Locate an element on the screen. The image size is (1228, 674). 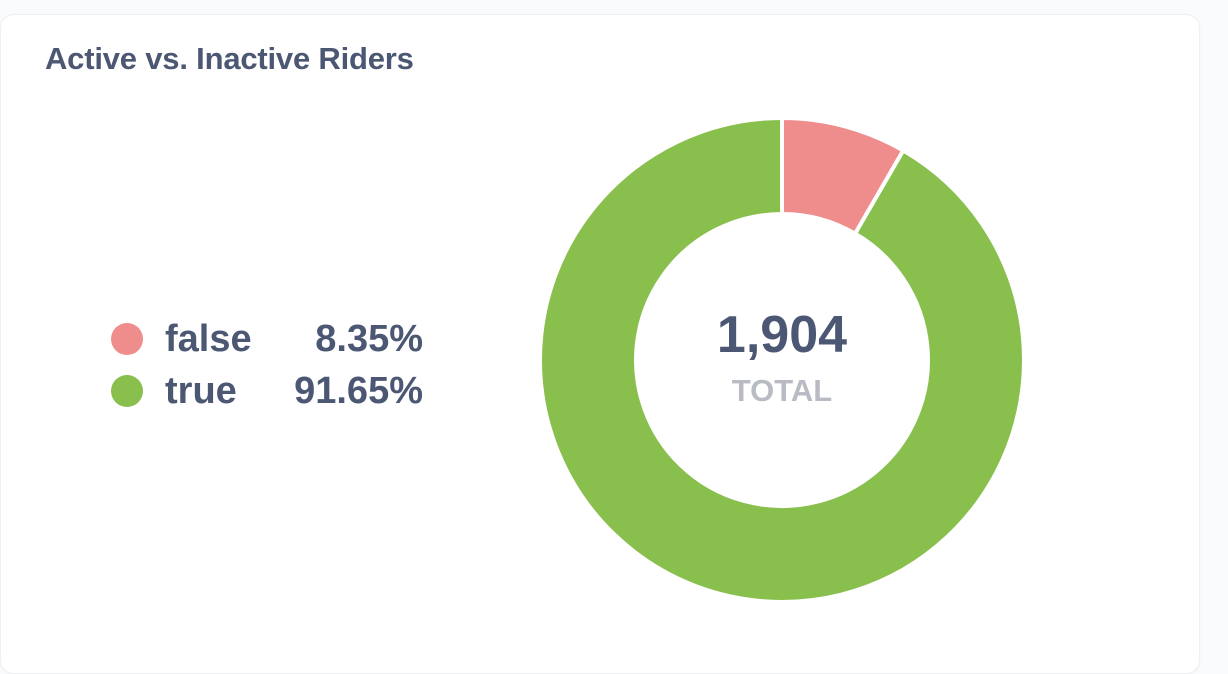
legend-label-false: false is located at coordinates (208, 338).